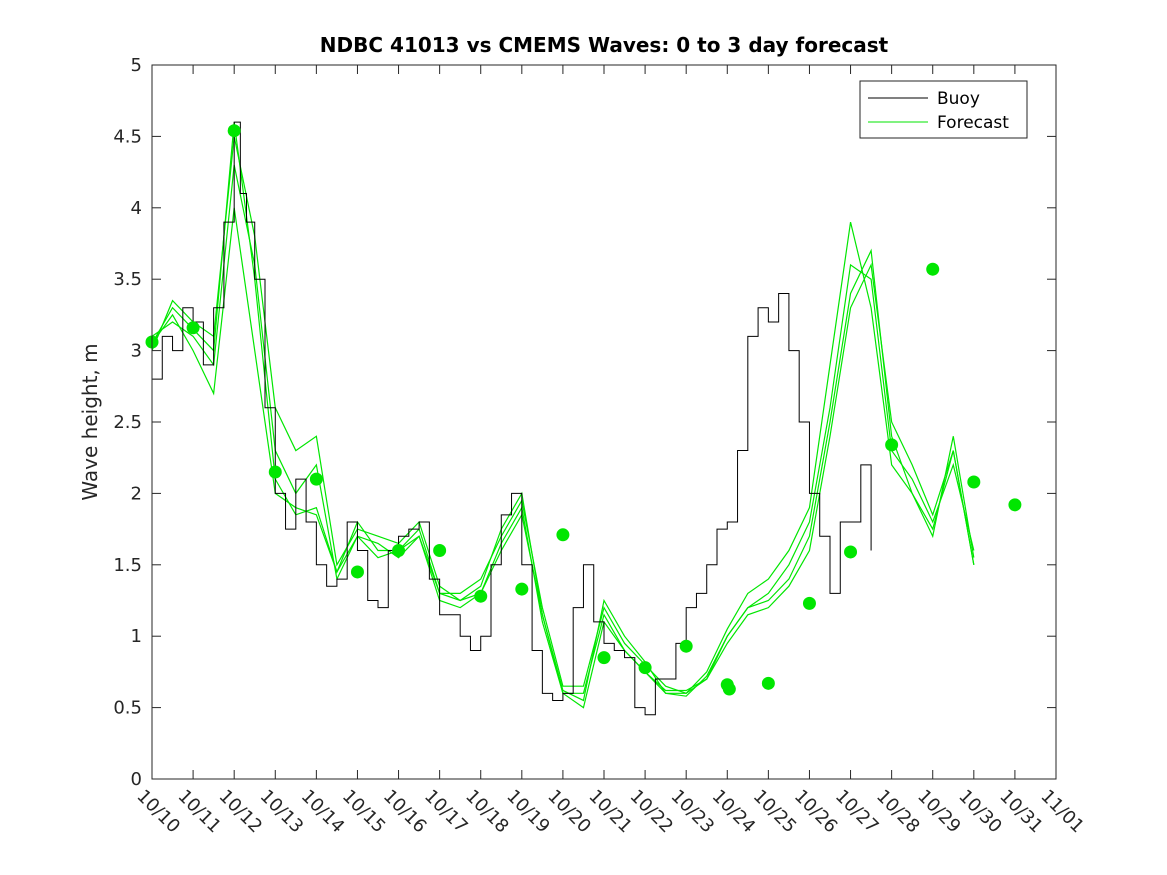 This screenshot has width=1167, height=875. What do you see at coordinates (958, 99) in the screenshot?
I see `legend-buoy-label: Buoy` at bounding box center [958, 99].